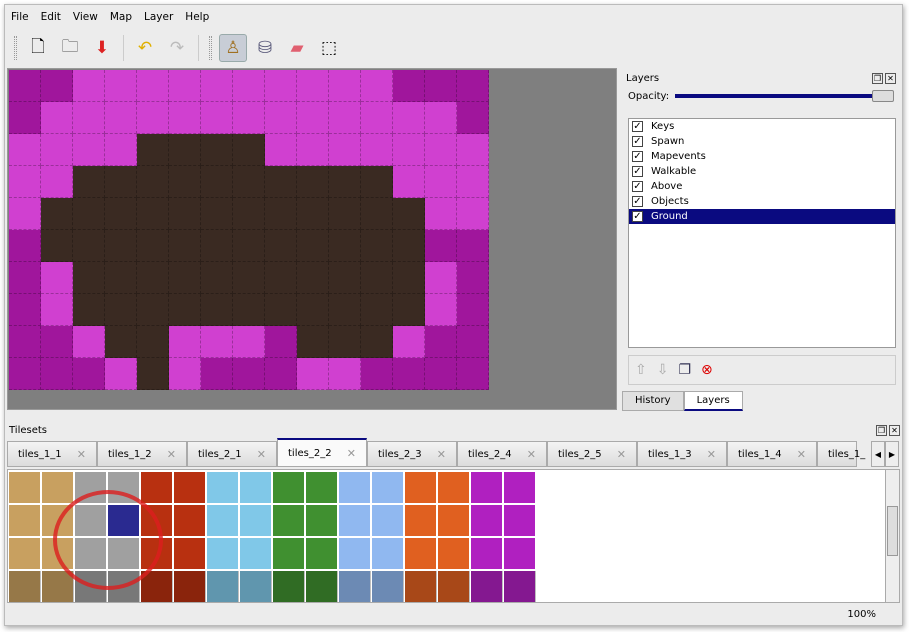 The image size is (909, 632). Describe the element at coordinates (177, 48) in the screenshot. I see `redo-icon: ↷` at that location.